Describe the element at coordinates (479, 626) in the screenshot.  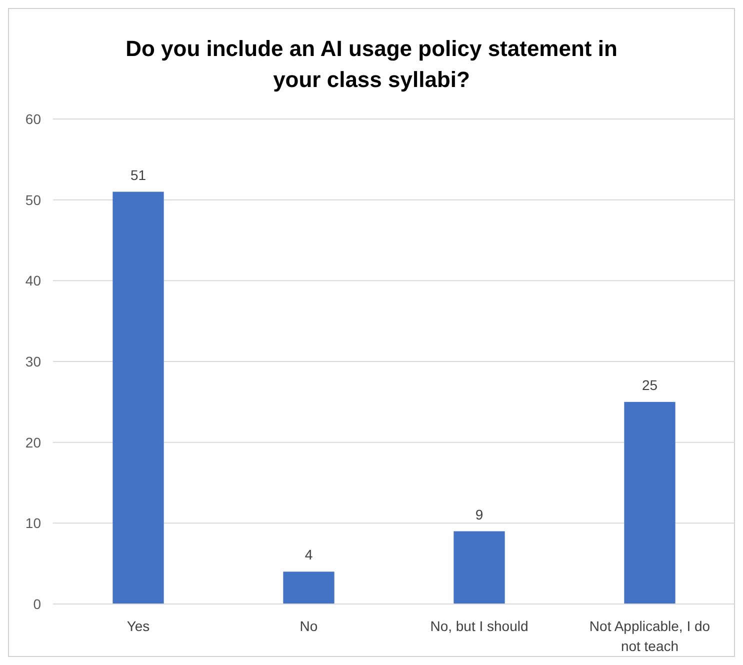
I see `x-tick-label: No, but I should` at that location.